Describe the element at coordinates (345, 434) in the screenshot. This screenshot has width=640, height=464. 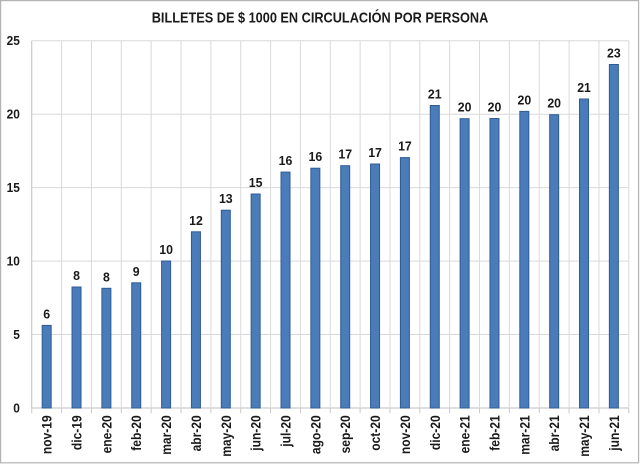
I see `svg-text: sep-20` at that location.